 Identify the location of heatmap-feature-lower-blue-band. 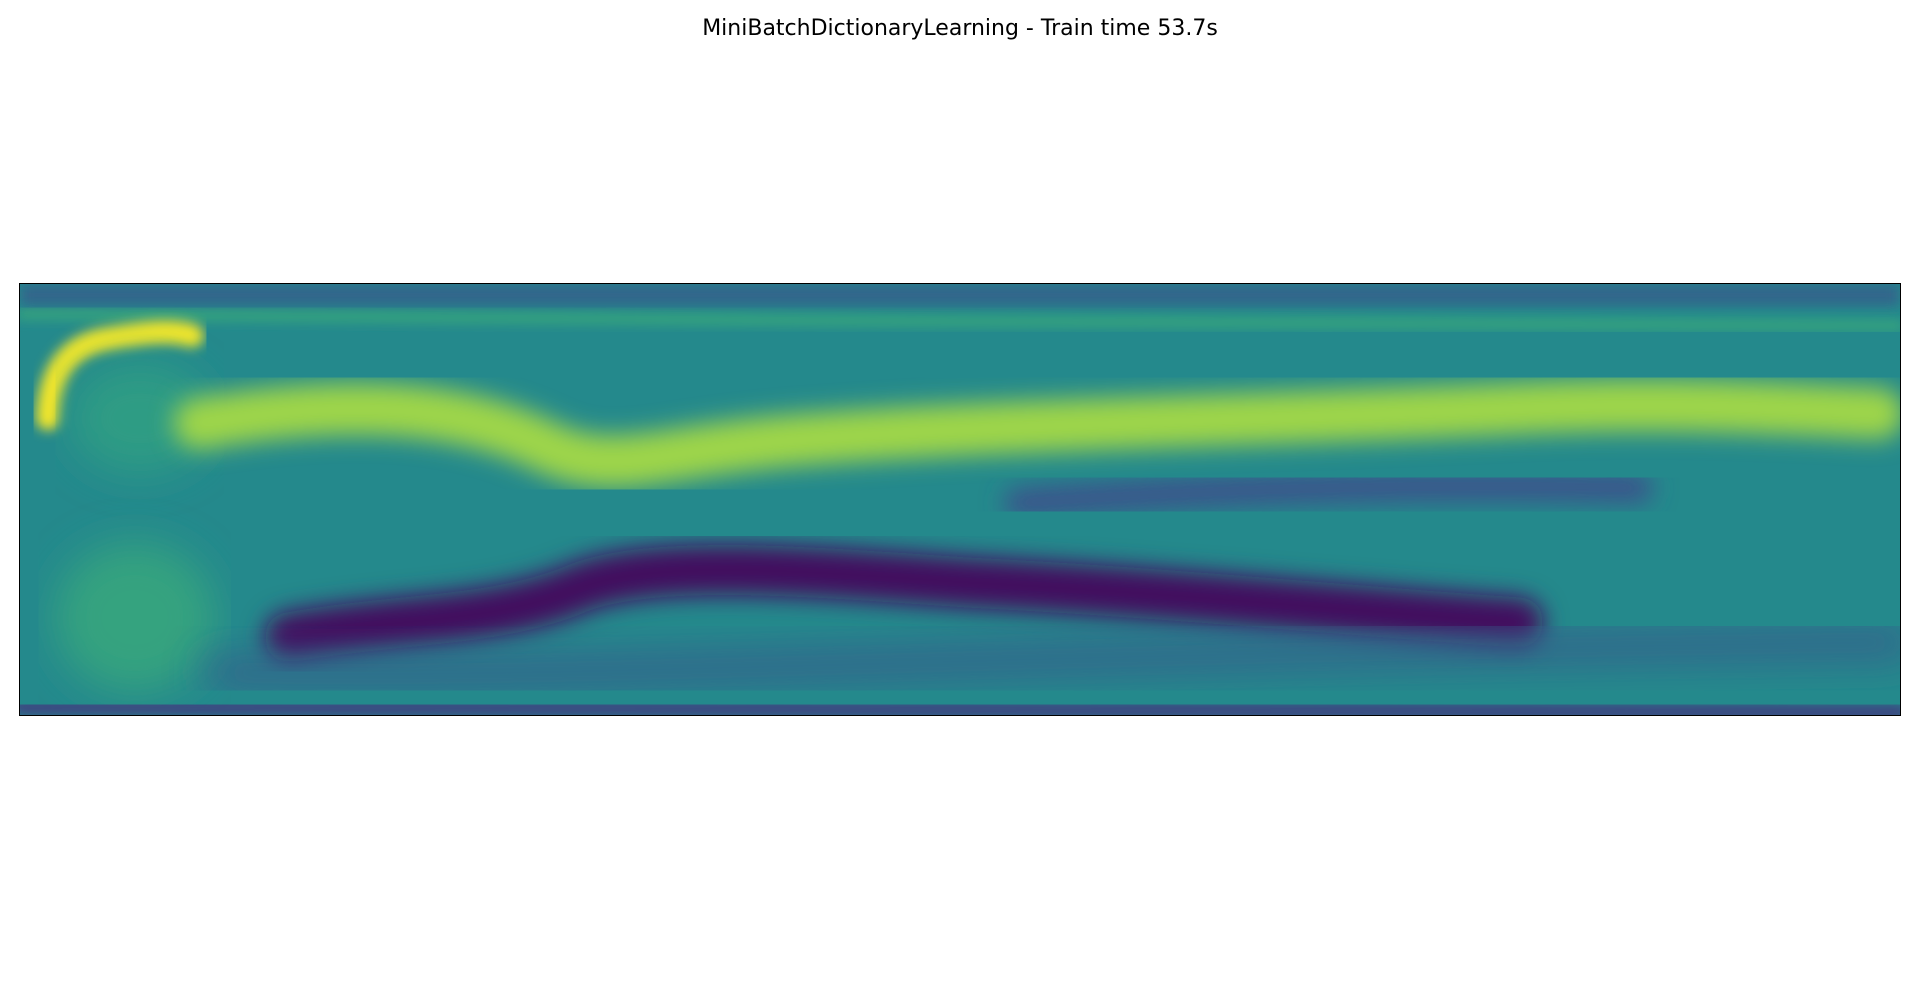
(1052, 658).